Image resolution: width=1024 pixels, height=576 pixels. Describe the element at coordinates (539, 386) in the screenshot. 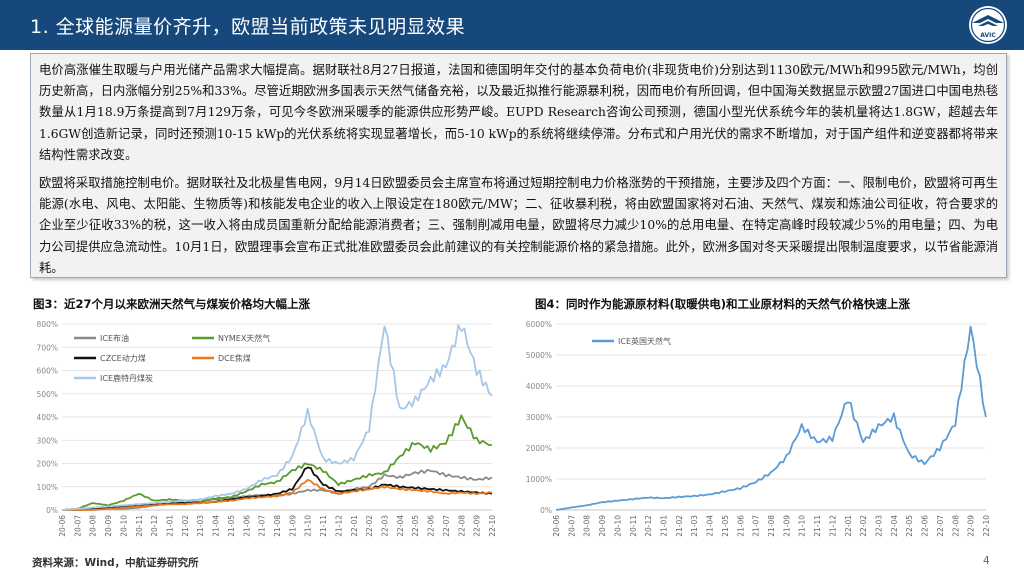

I see `y-tick-label: 4000%` at that location.